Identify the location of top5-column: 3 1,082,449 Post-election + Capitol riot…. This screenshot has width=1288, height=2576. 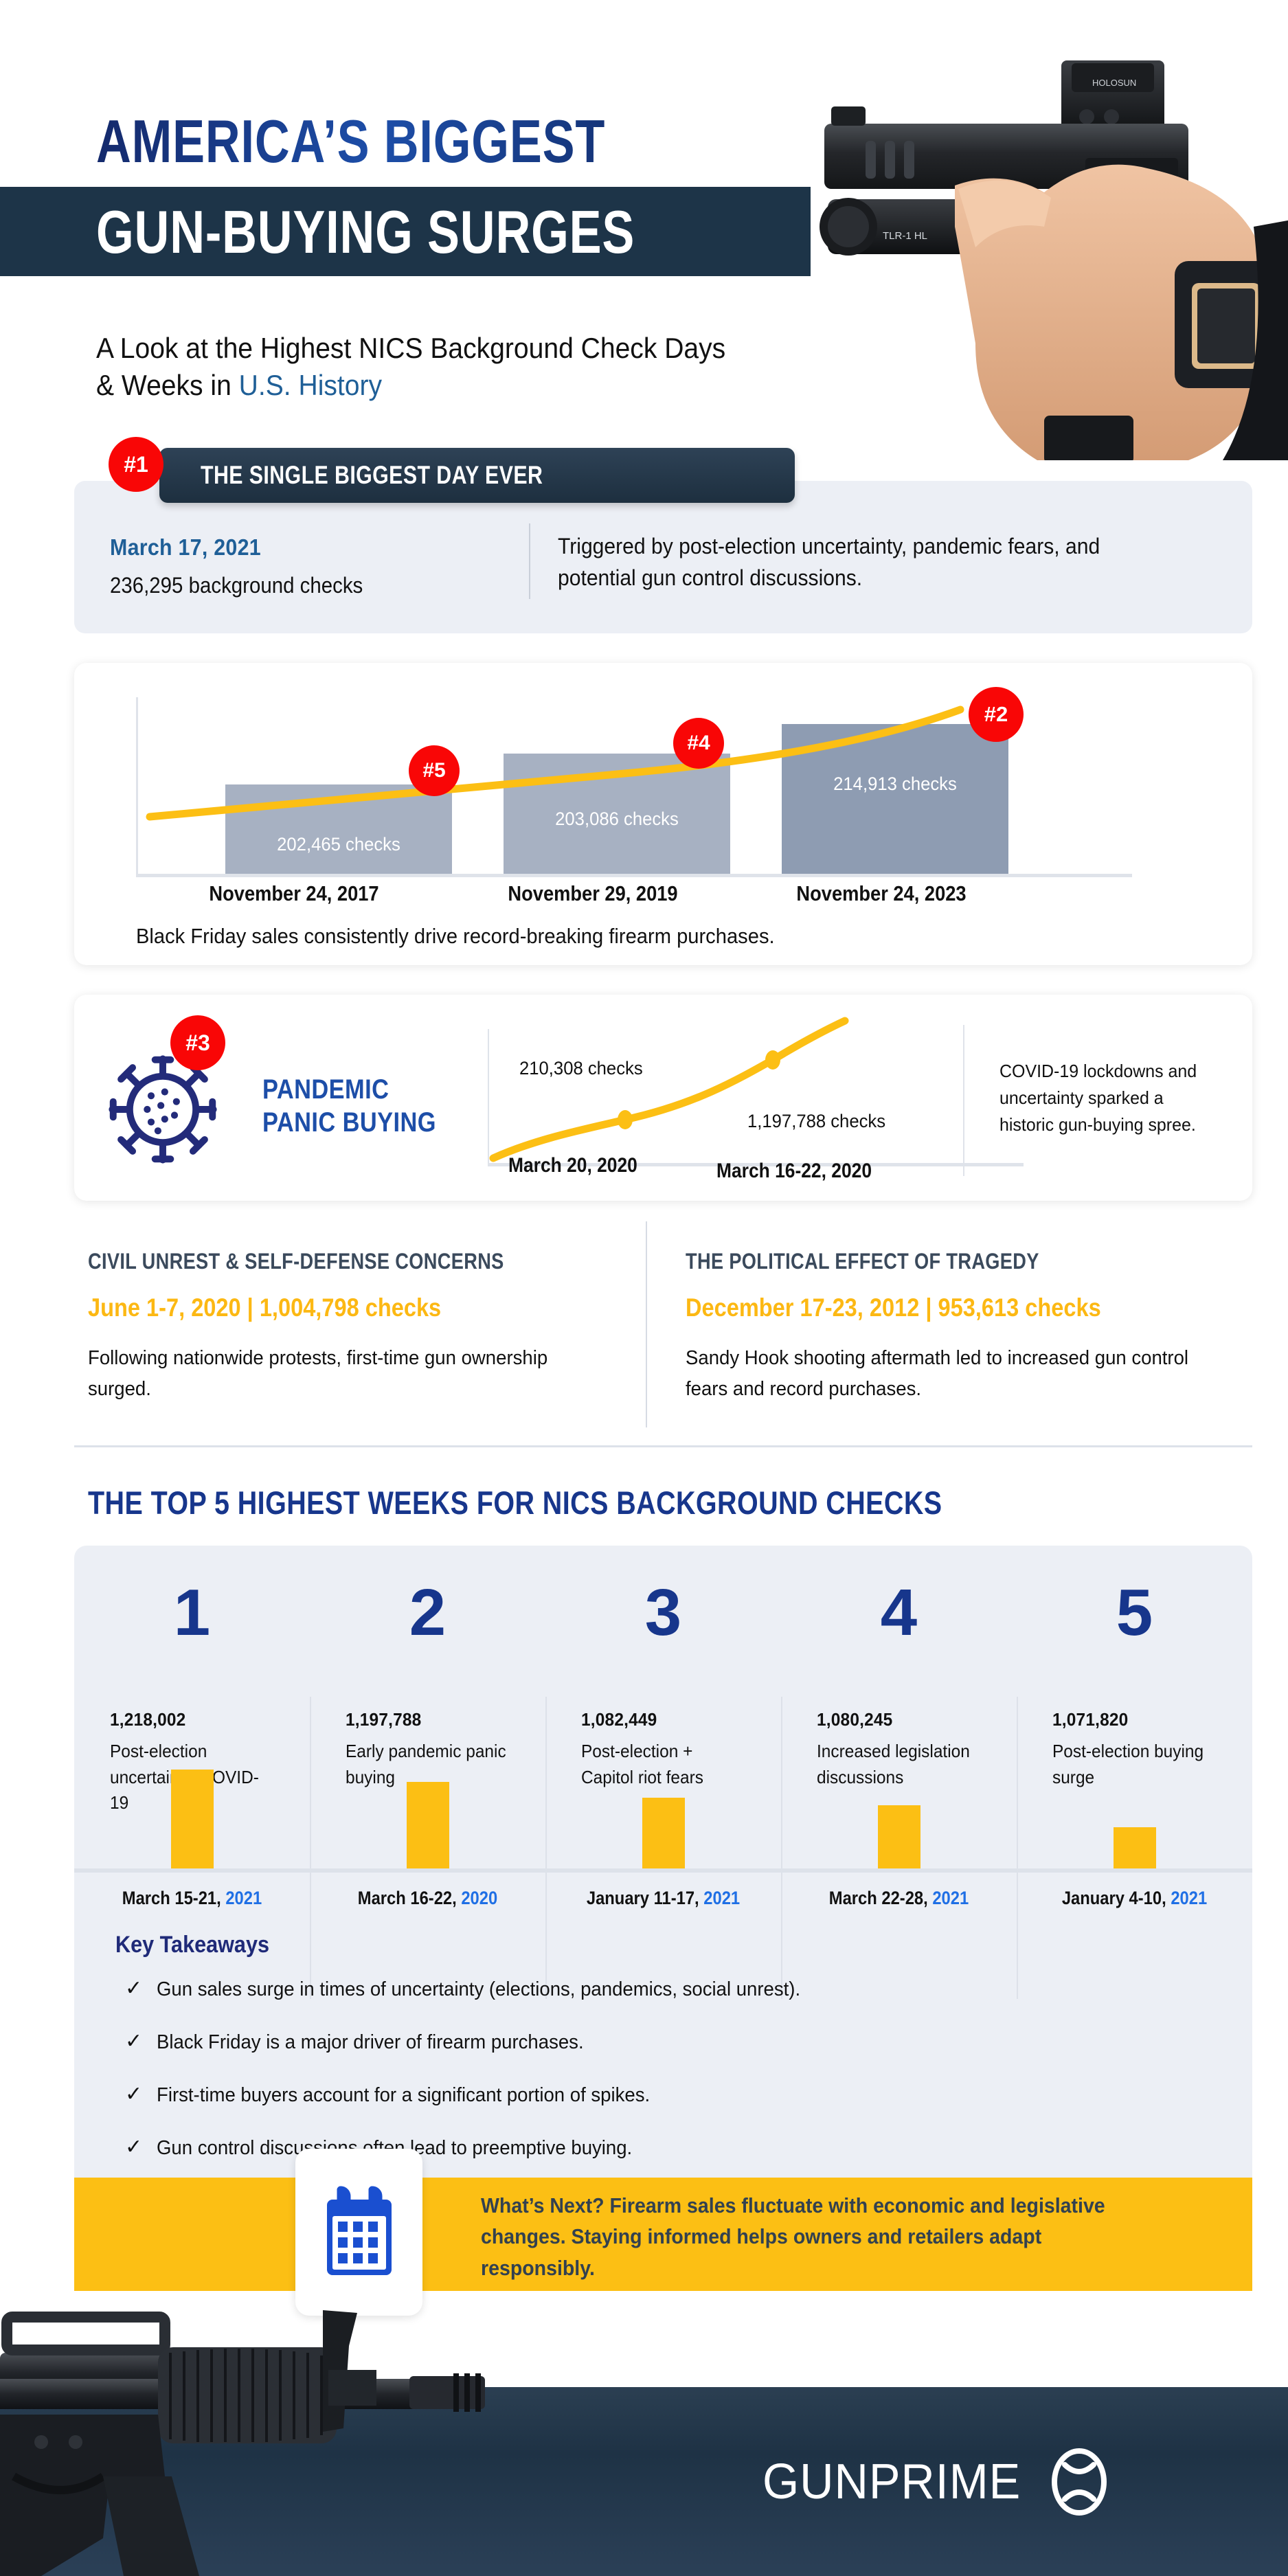
(663, 1786).